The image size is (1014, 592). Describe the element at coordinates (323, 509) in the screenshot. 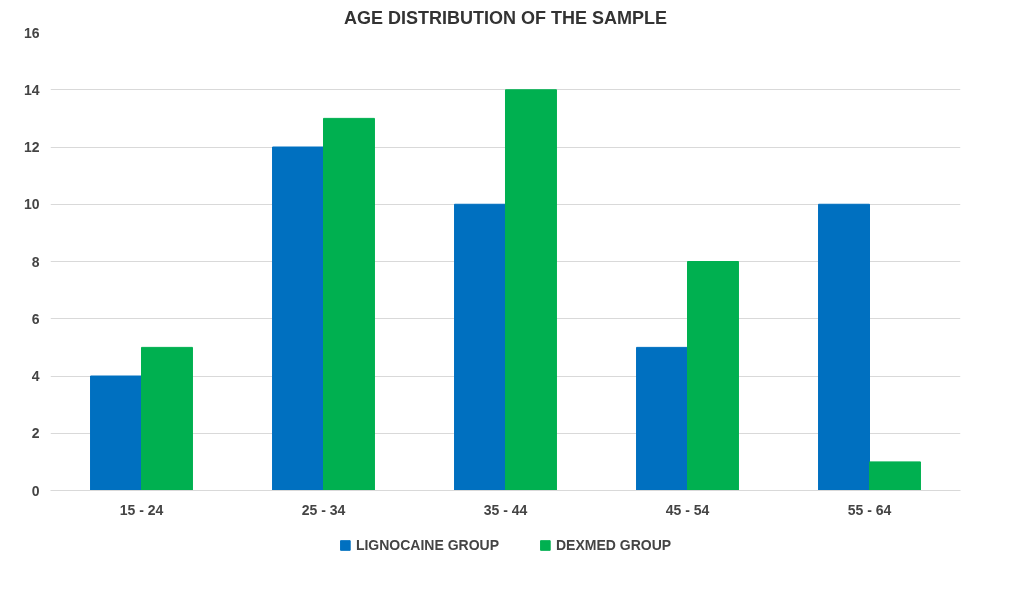

I see `x-tick-label: 25 - 34` at that location.